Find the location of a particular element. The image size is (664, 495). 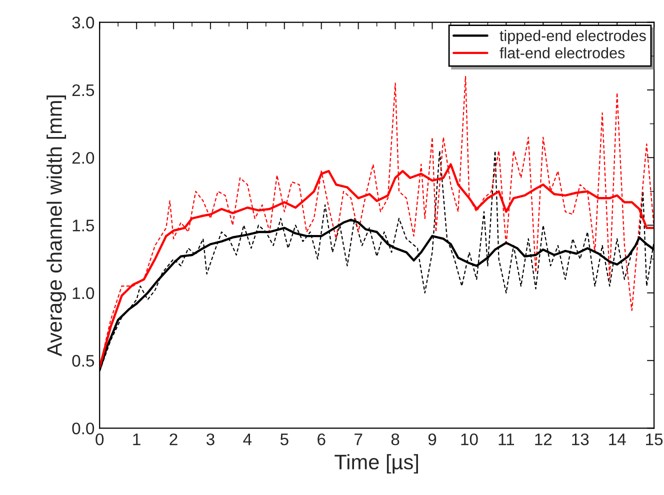

x-tick-label: 15 is located at coordinates (654, 440).